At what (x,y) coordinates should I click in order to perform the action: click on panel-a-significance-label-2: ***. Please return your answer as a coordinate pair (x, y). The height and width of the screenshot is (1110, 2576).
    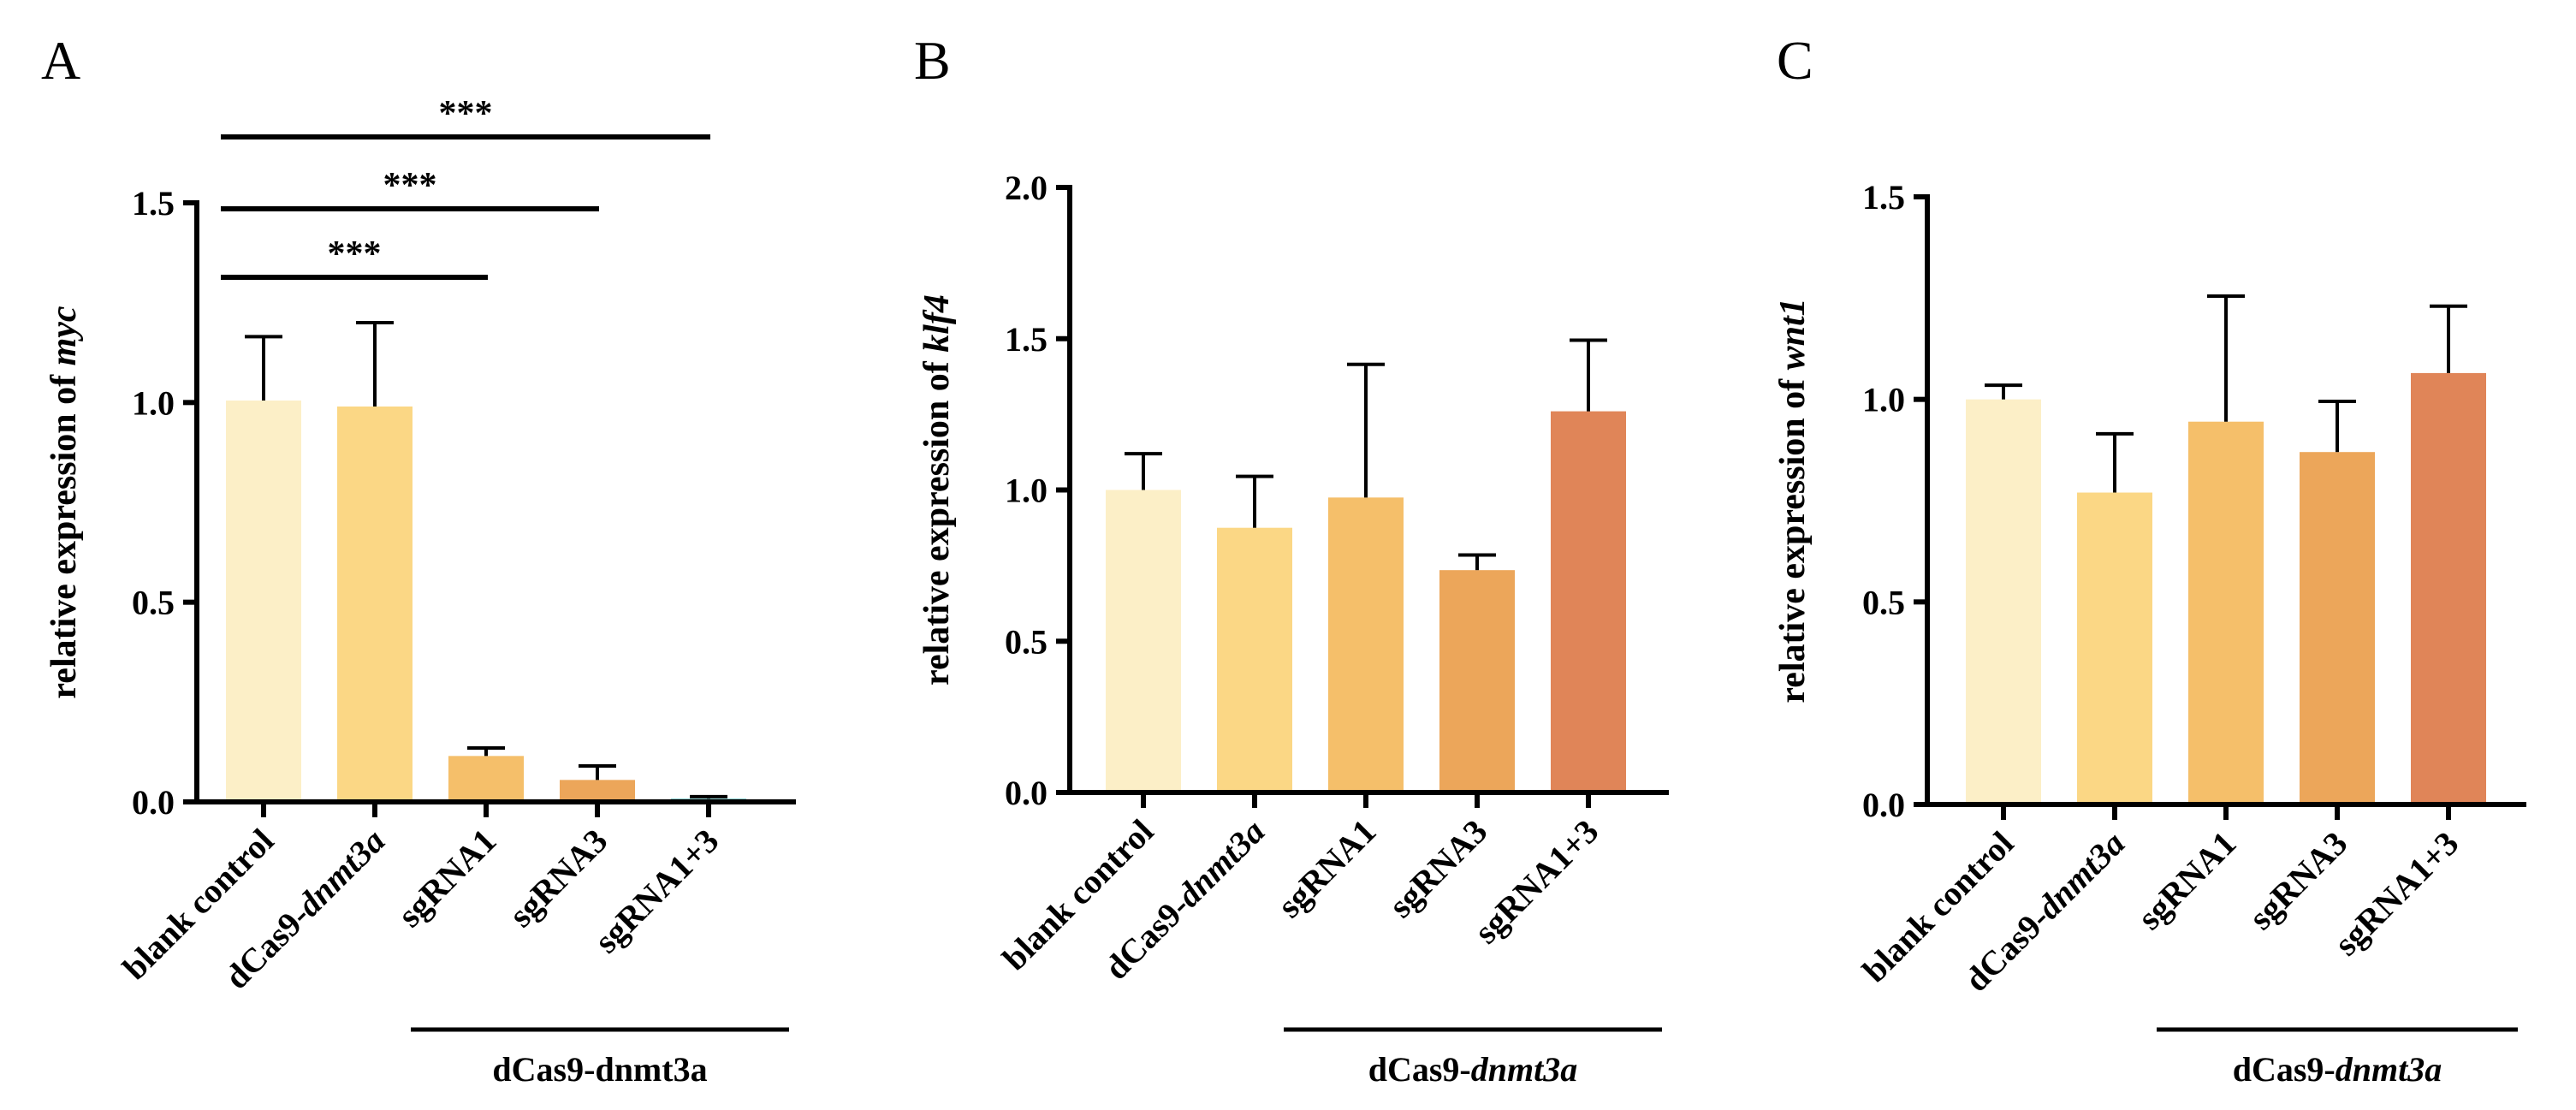
    Looking at the image, I should click on (410, 185).